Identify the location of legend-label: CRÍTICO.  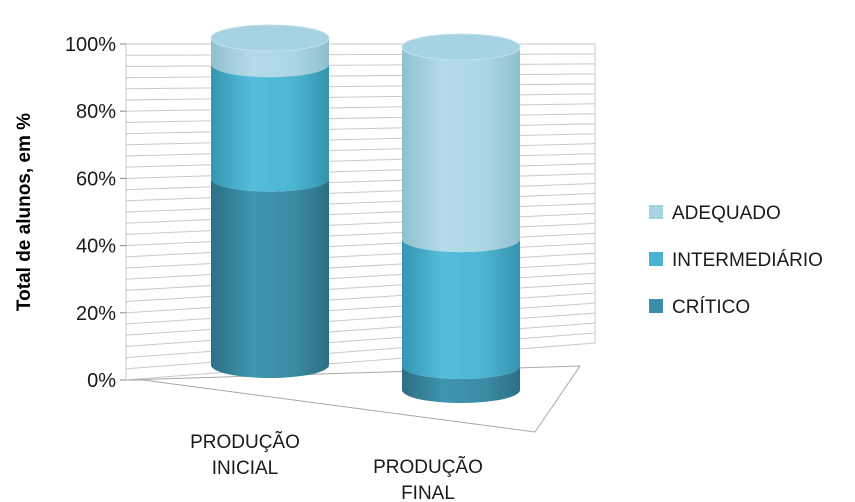
(711, 307).